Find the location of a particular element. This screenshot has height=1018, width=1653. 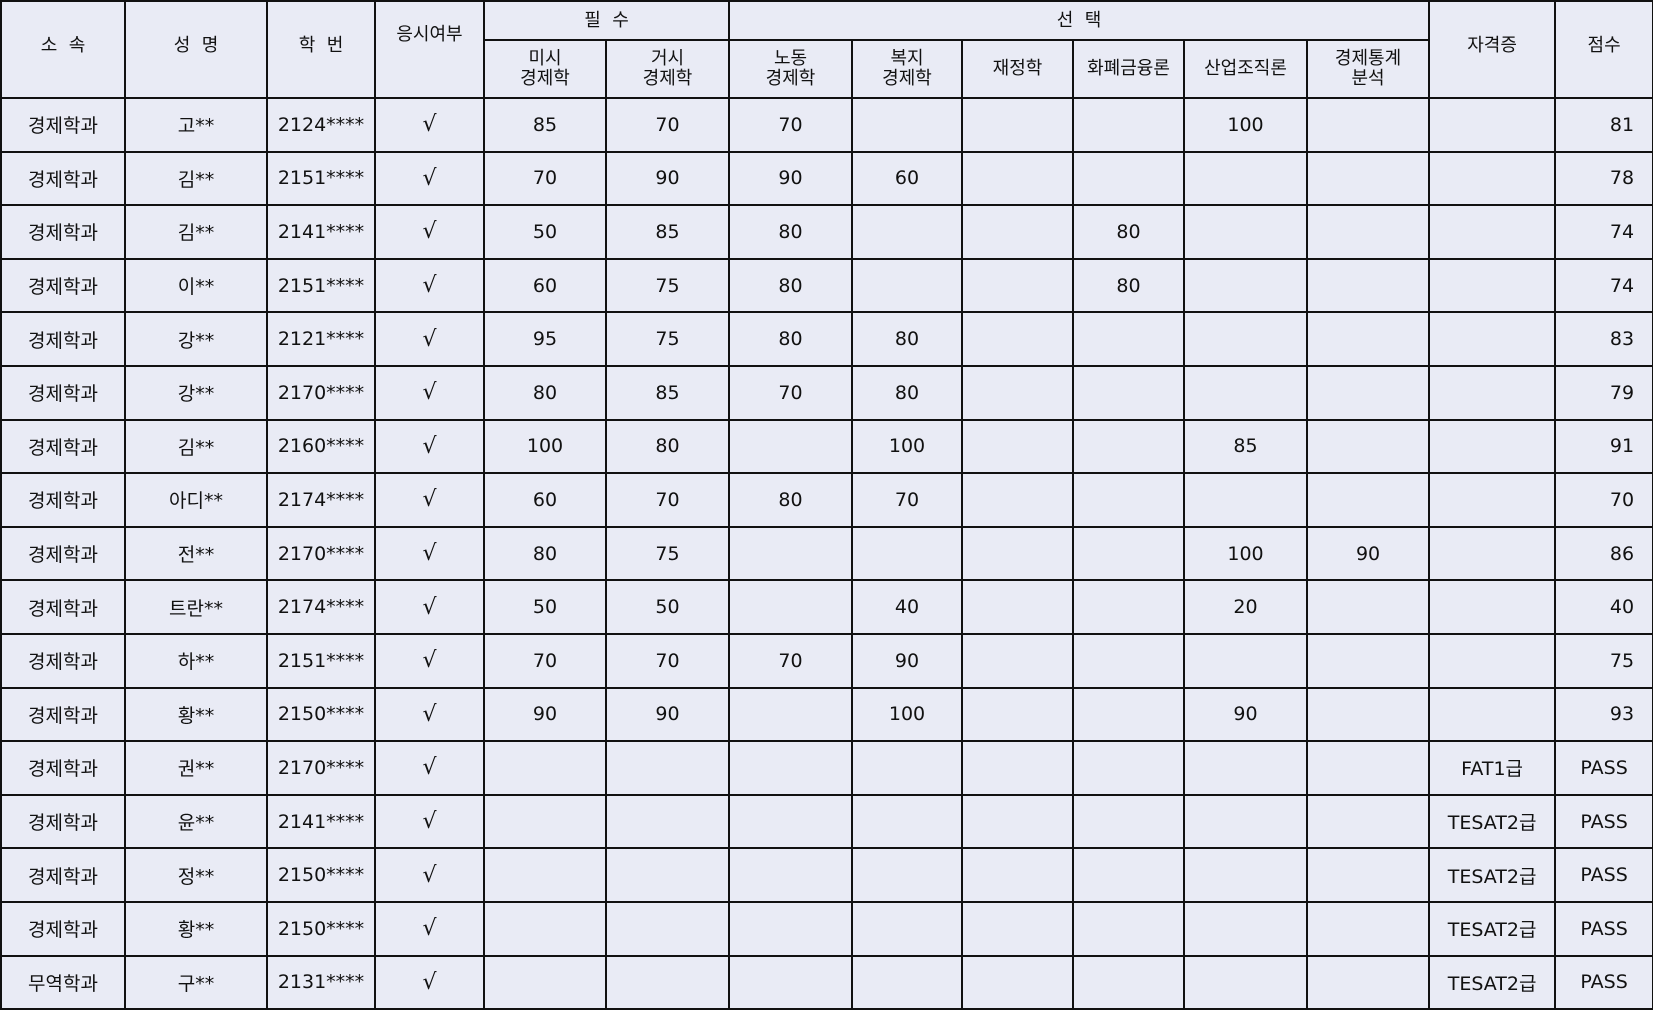

cell-macro: 90 is located at coordinates (667, 178).